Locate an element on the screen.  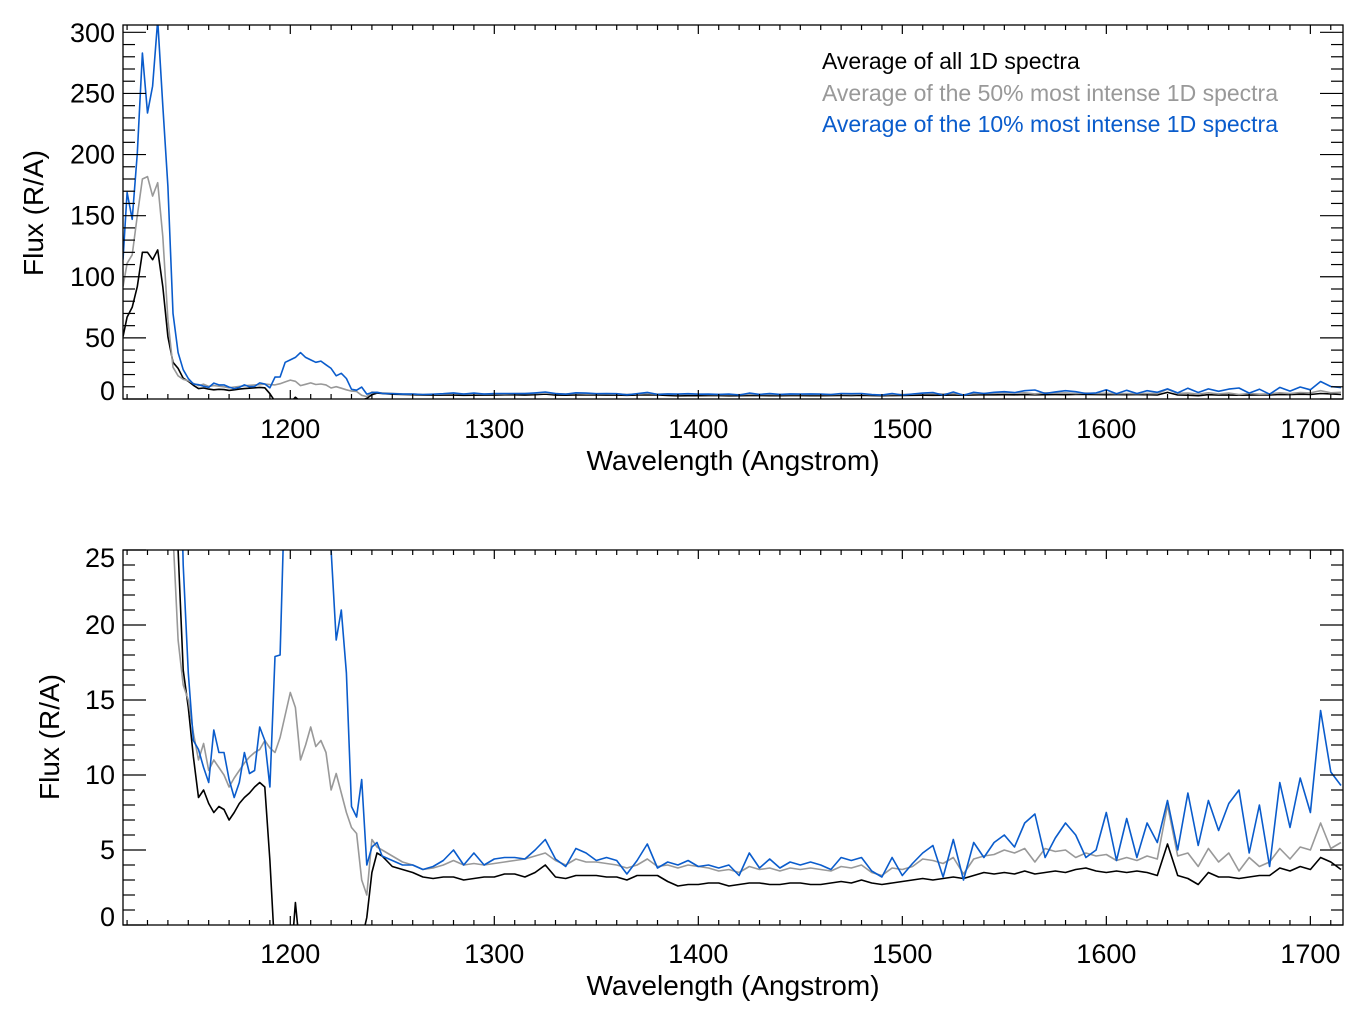
y-tick-label: 20 is located at coordinates (100, 625).